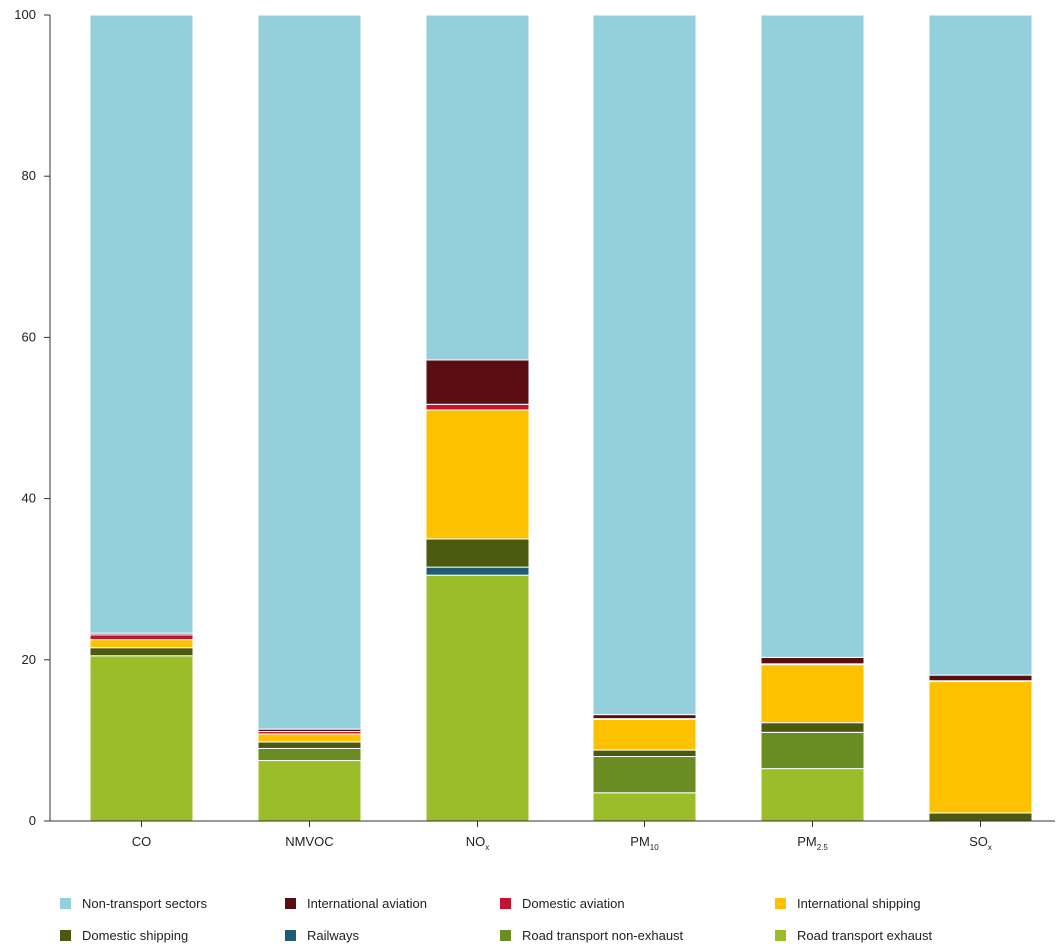 The image size is (1063, 951). I want to click on bar-segment-pm10-international-aviation, so click(644, 717).